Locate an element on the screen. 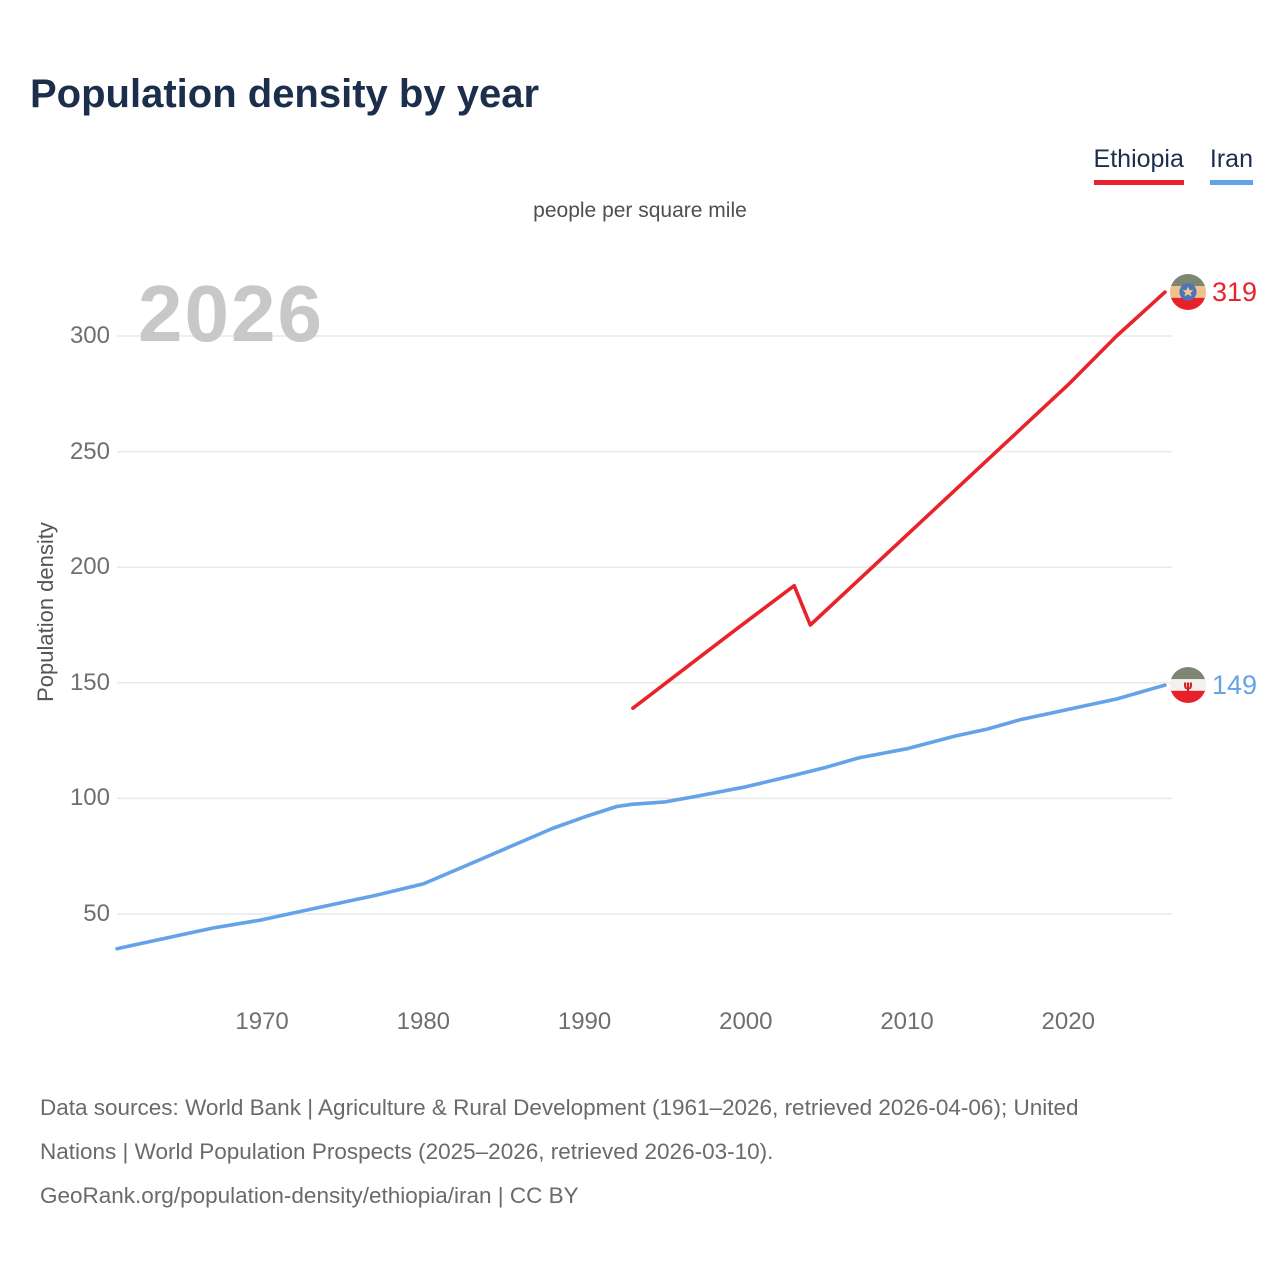 The height and width of the screenshot is (1280, 1280). iran-end-value: 149 is located at coordinates (1235, 685).